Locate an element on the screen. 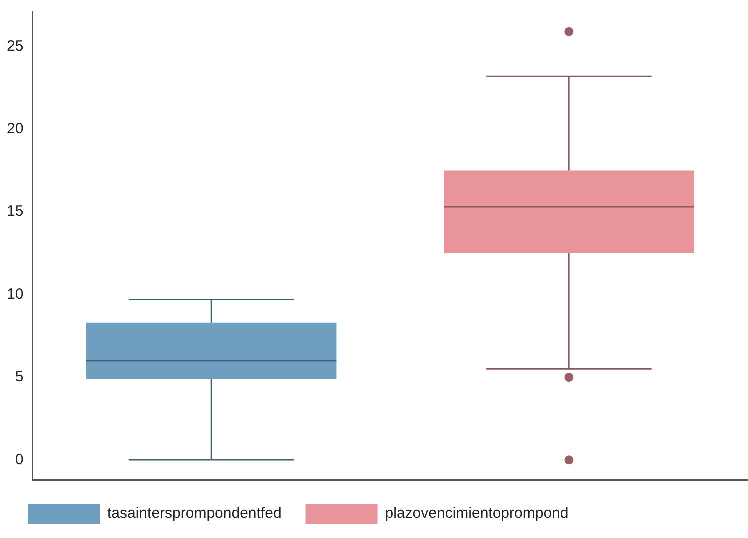 This screenshot has height=538, width=748. y-tick-label: 10 is located at coordinates (15, 294).